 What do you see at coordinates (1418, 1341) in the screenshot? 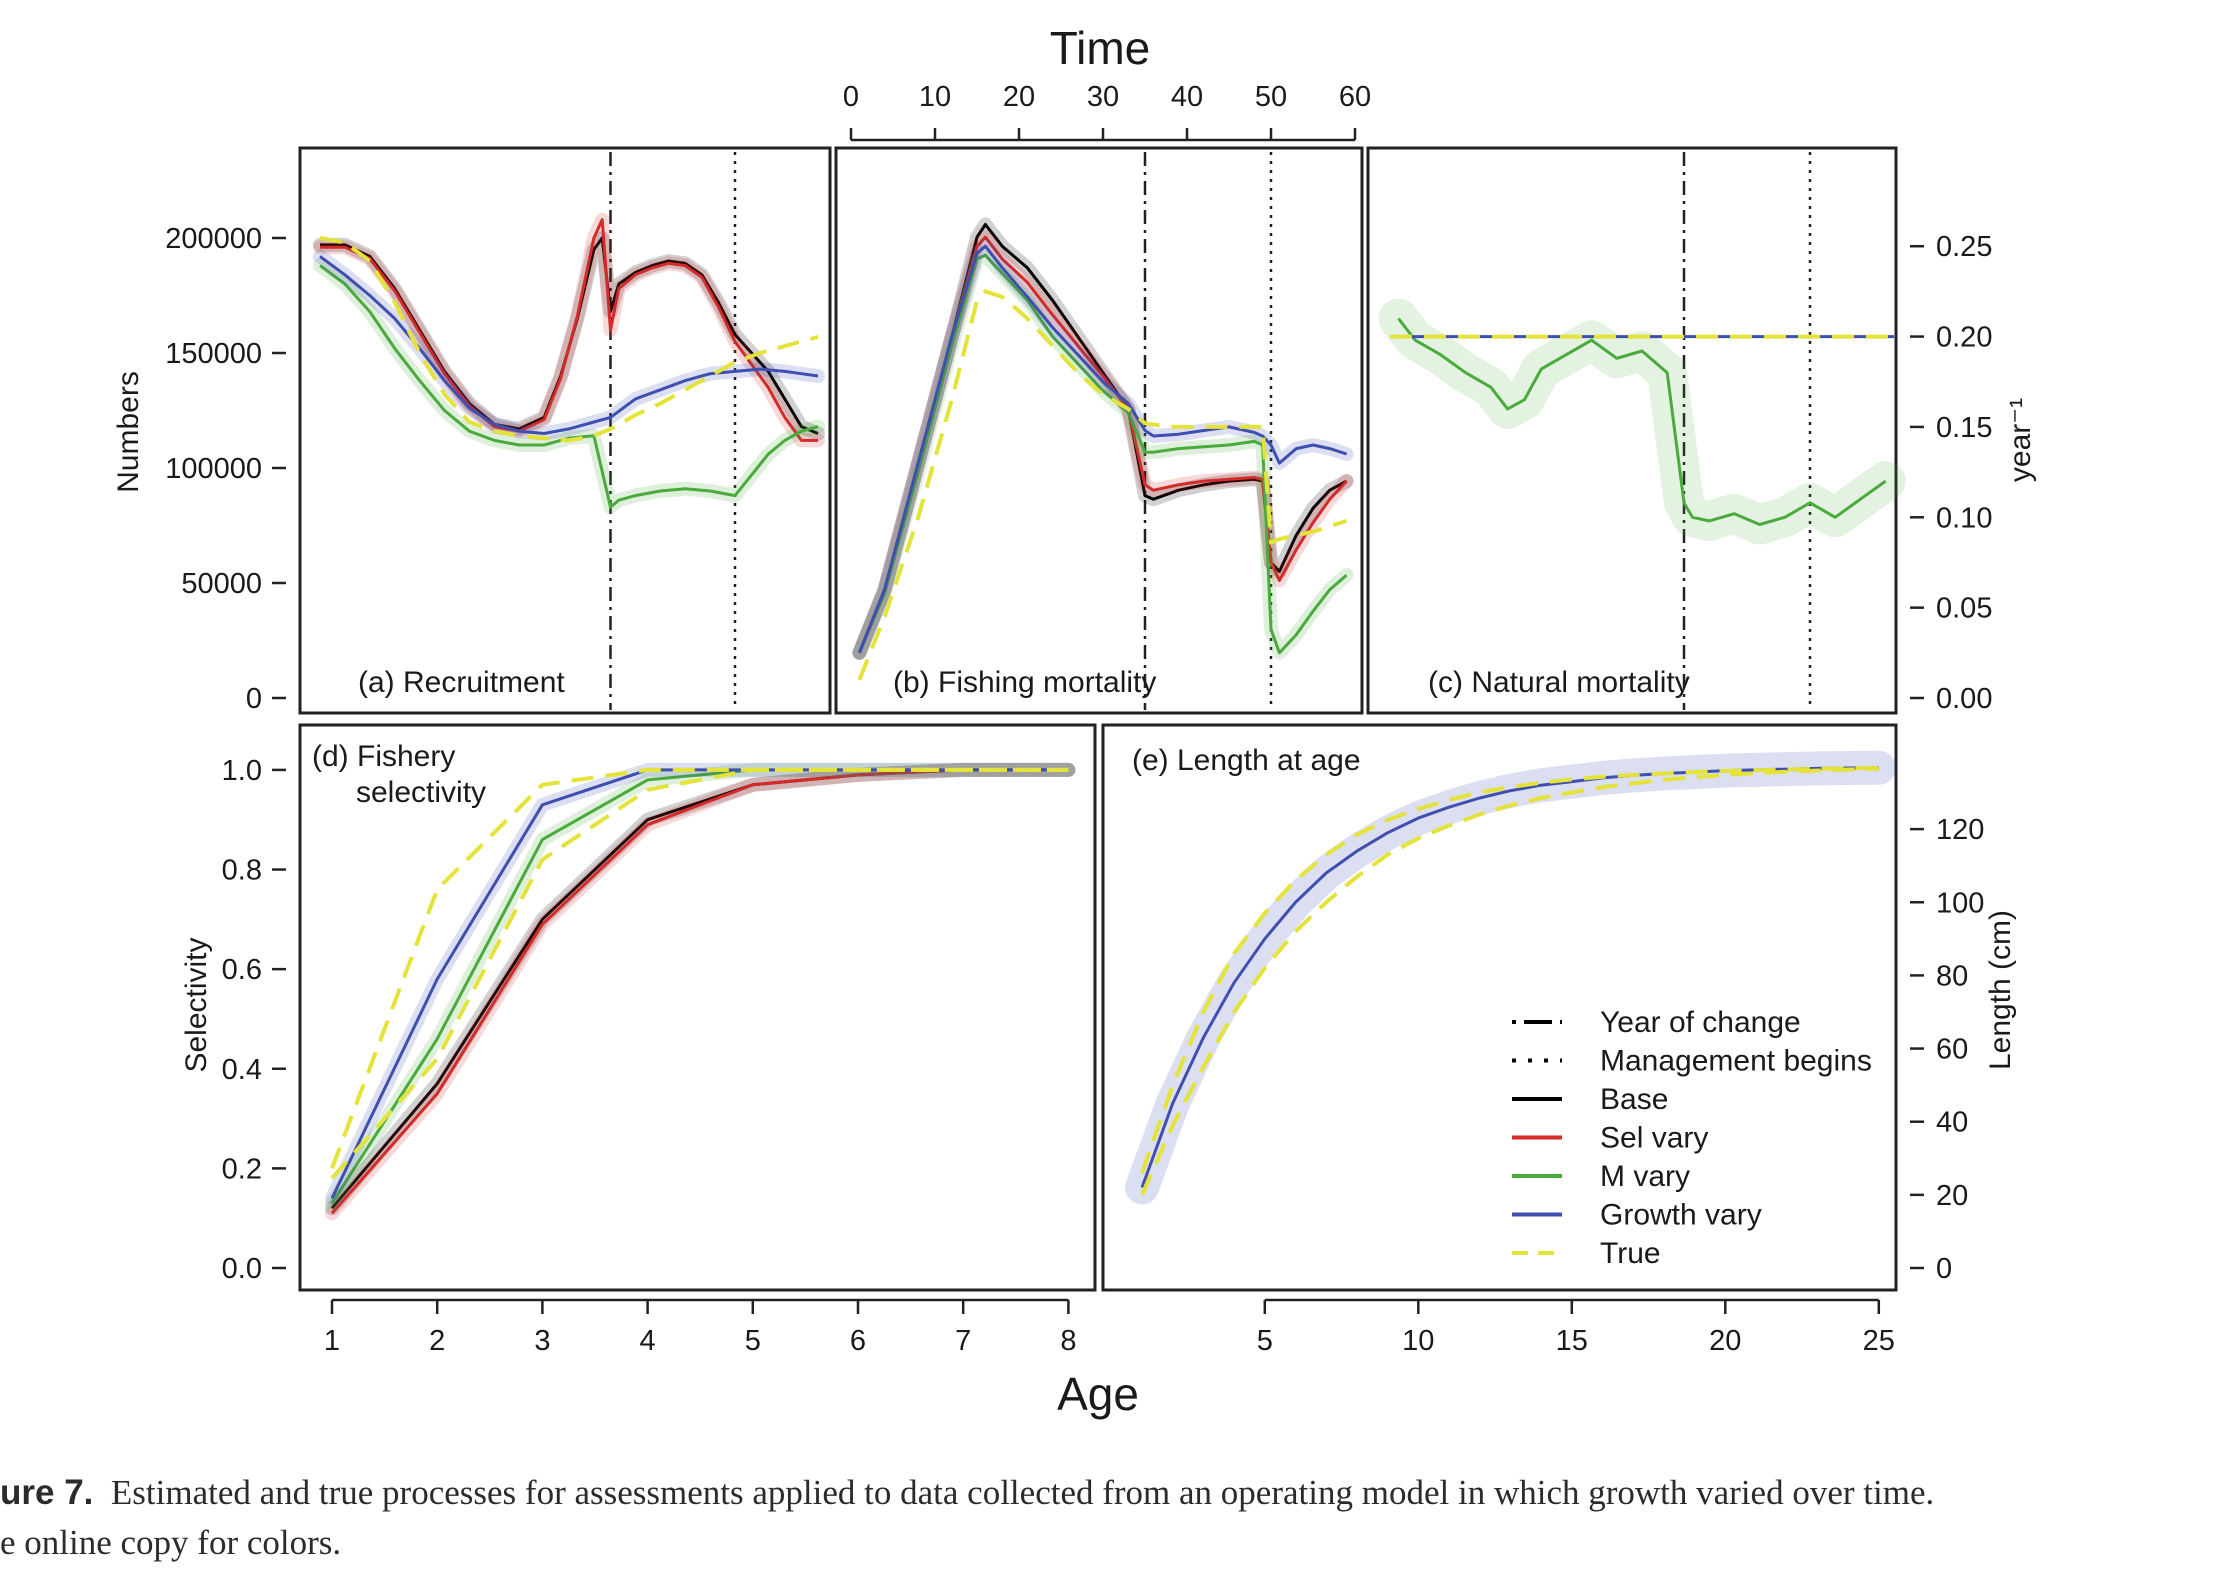
I see `x-tick-label: 10` at bounding box center [1418, 1341].